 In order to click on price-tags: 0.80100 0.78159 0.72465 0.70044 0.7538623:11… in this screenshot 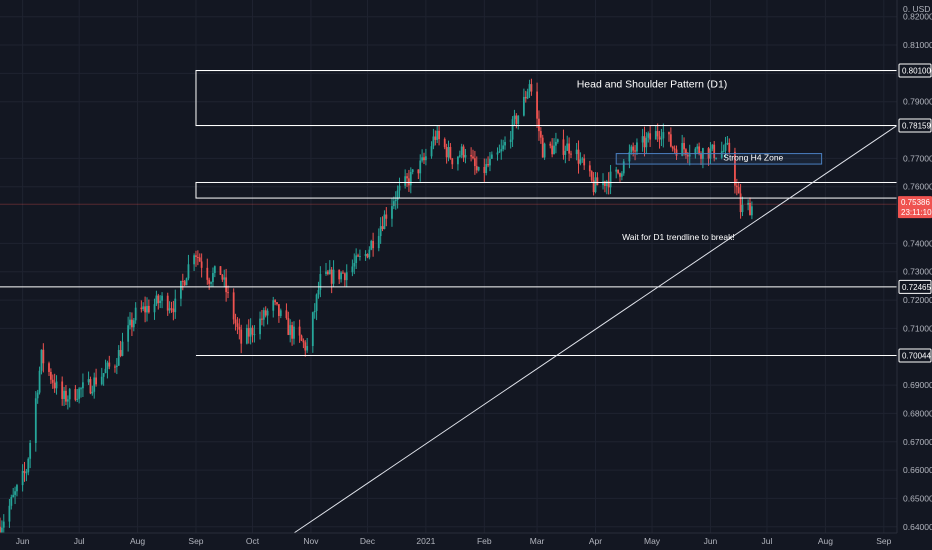, I will do `click(915, 213)`.